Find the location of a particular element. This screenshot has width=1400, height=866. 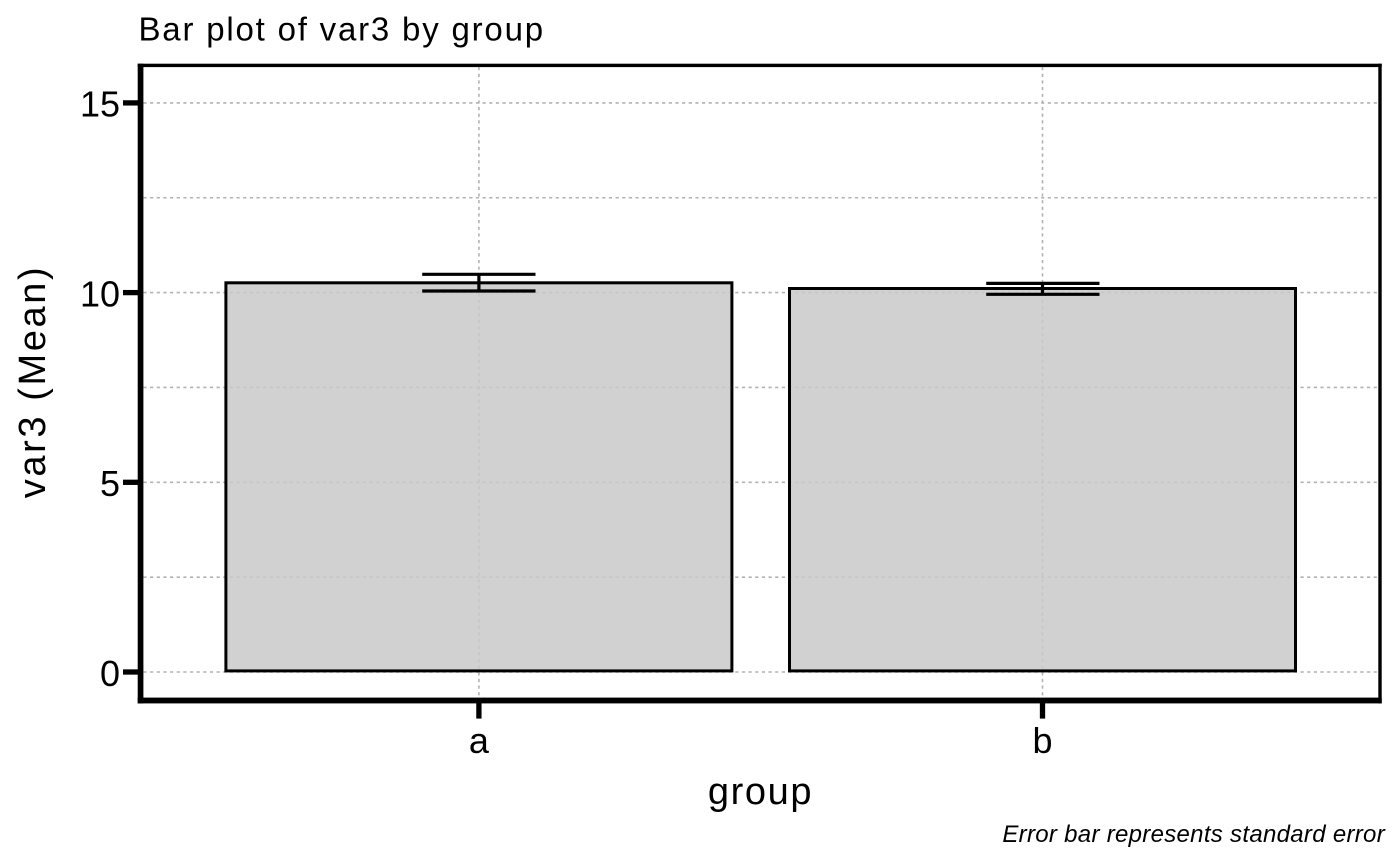

svg-text: var3 (Mean) is located at coordinates (33, 381).